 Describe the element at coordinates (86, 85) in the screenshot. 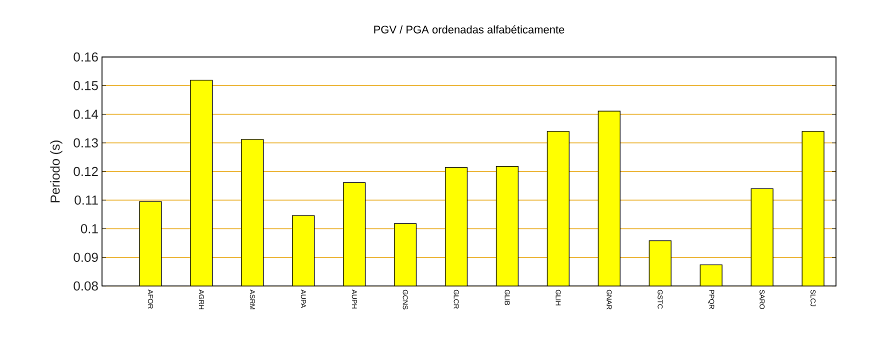

I see `y-tick-label: 0.15` at that location.